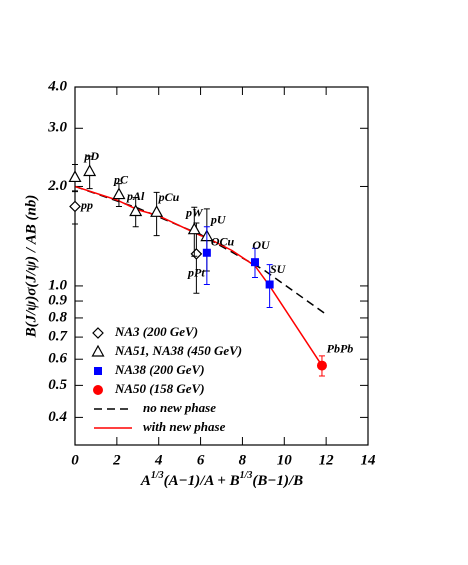 This screenshot has height=565, width=468. Describe the element at coordinates (135, 196) in the screenshot. I see `point-label: pAl` at that location.